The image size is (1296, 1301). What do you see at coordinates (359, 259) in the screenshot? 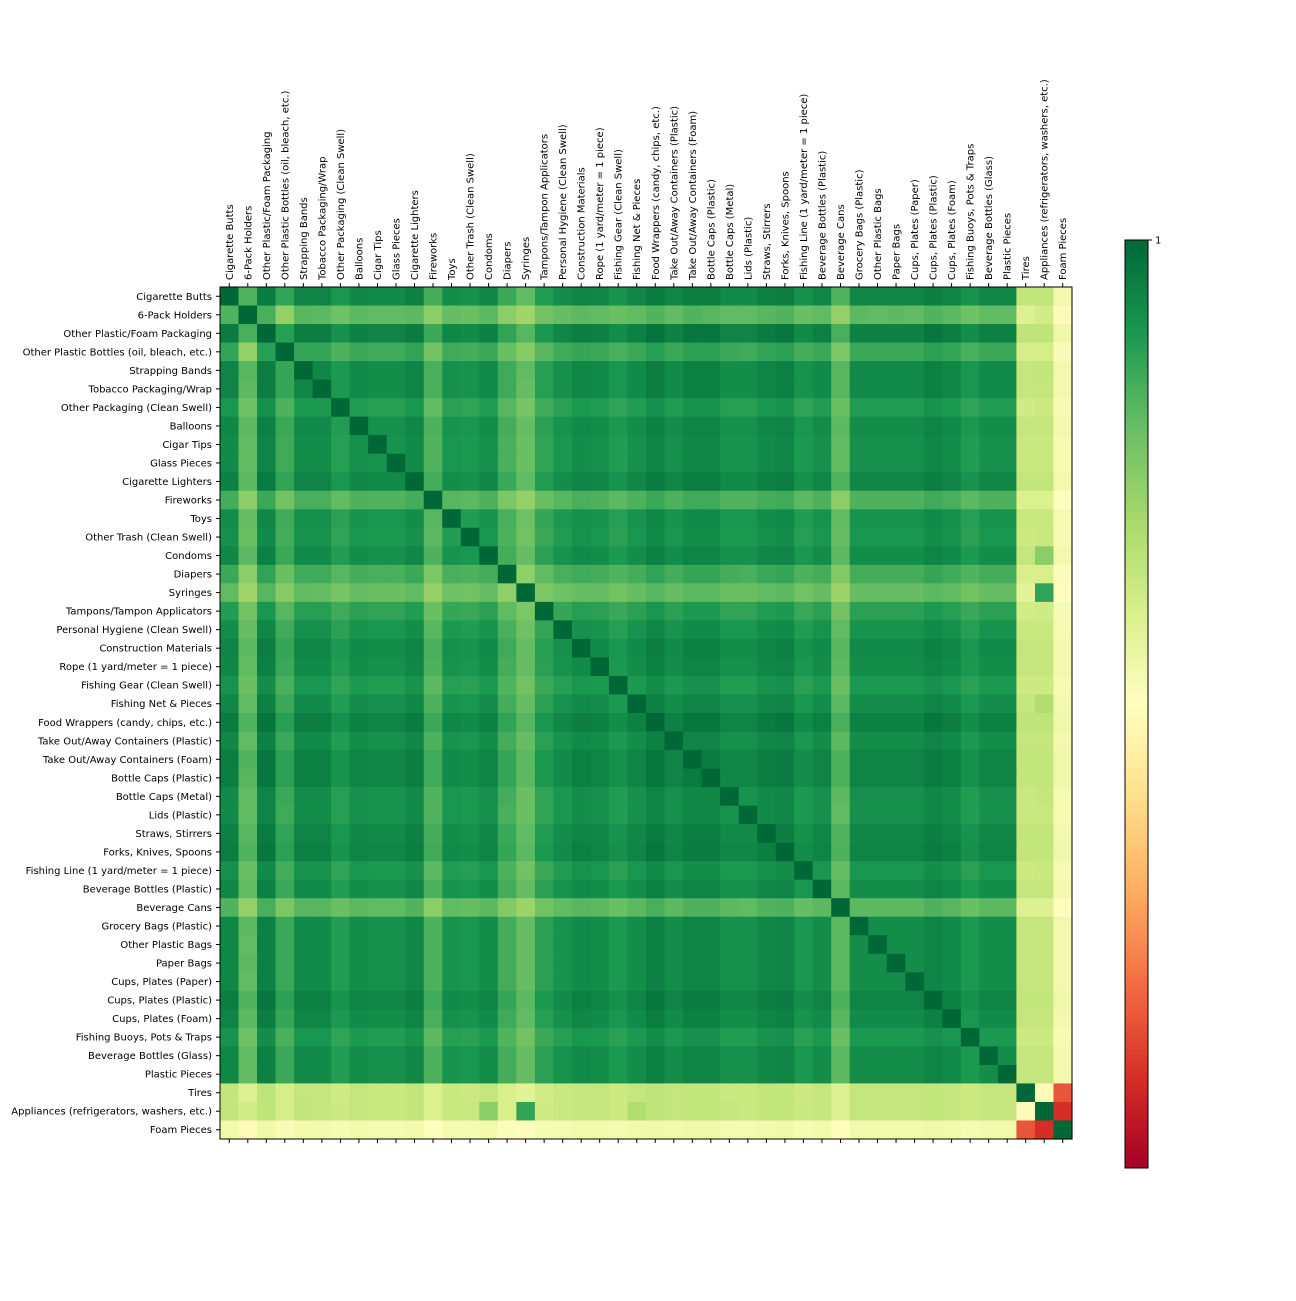
I see `column-label: Balloons` at bounding box center [359, 259].